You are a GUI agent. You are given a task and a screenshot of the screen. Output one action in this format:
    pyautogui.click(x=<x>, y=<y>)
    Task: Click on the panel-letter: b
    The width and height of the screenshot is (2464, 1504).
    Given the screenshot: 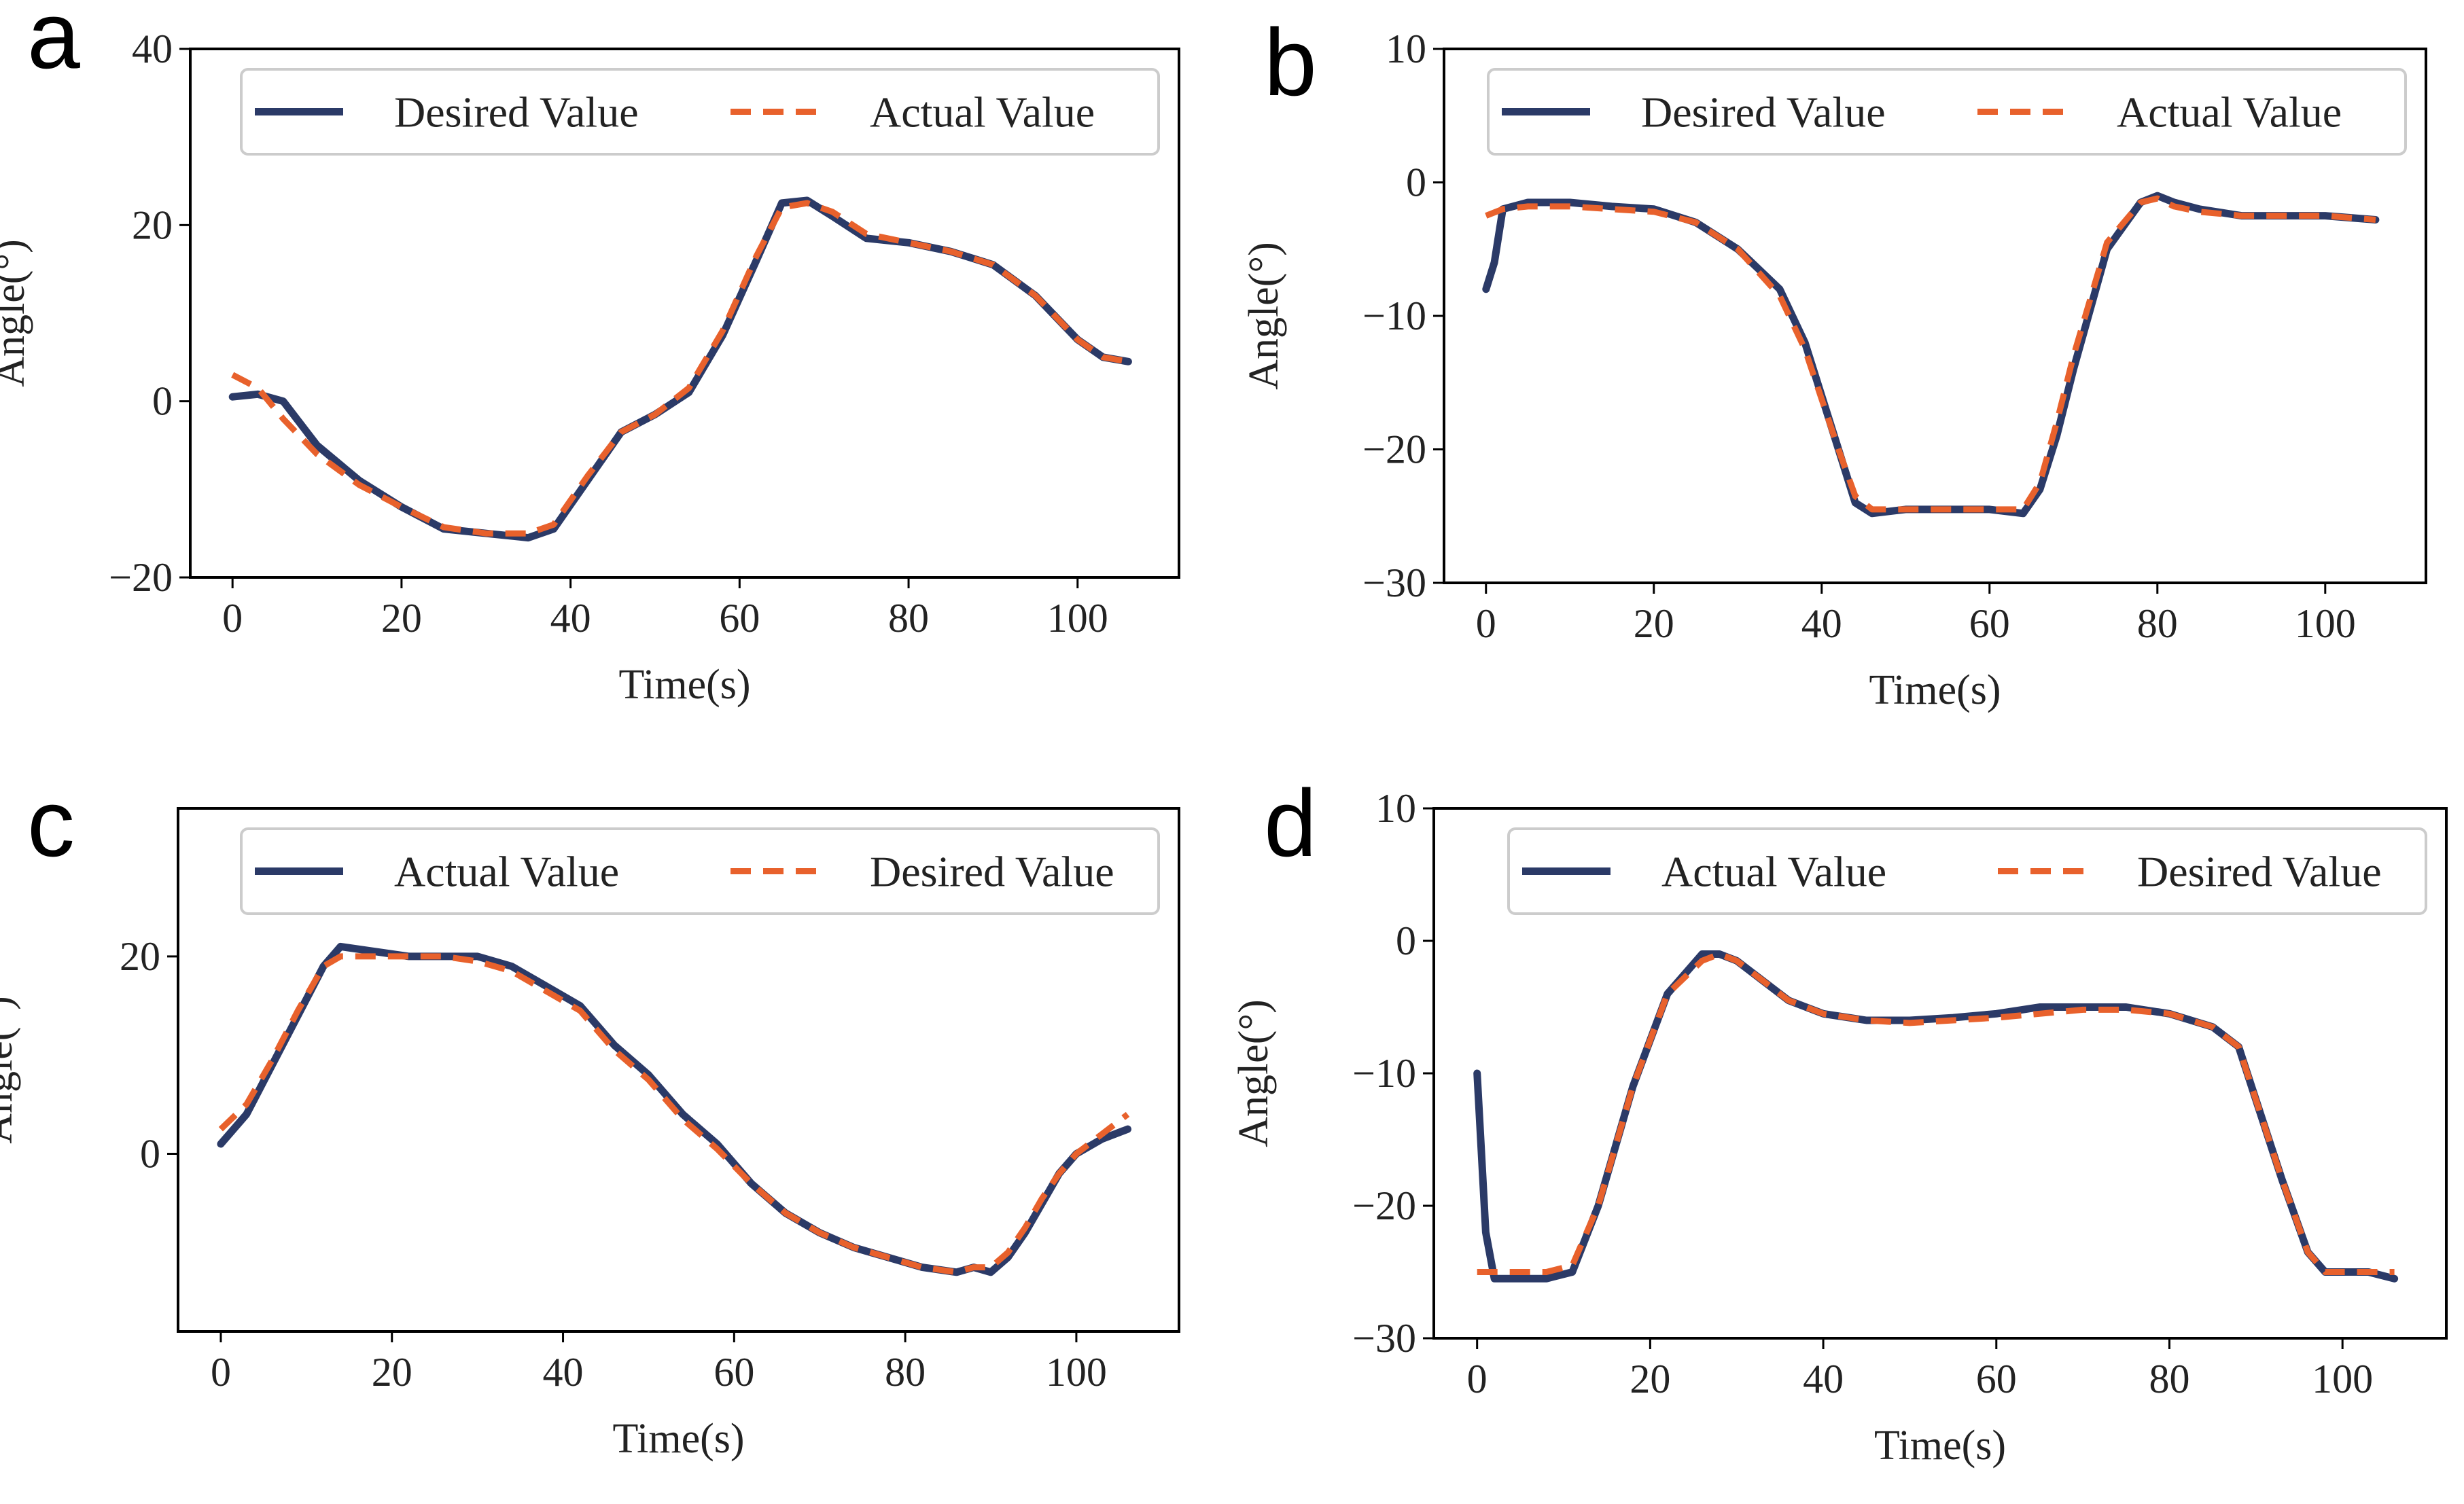 What is the action you would take?
    pyautogui.click(x=1290, y=62)
    